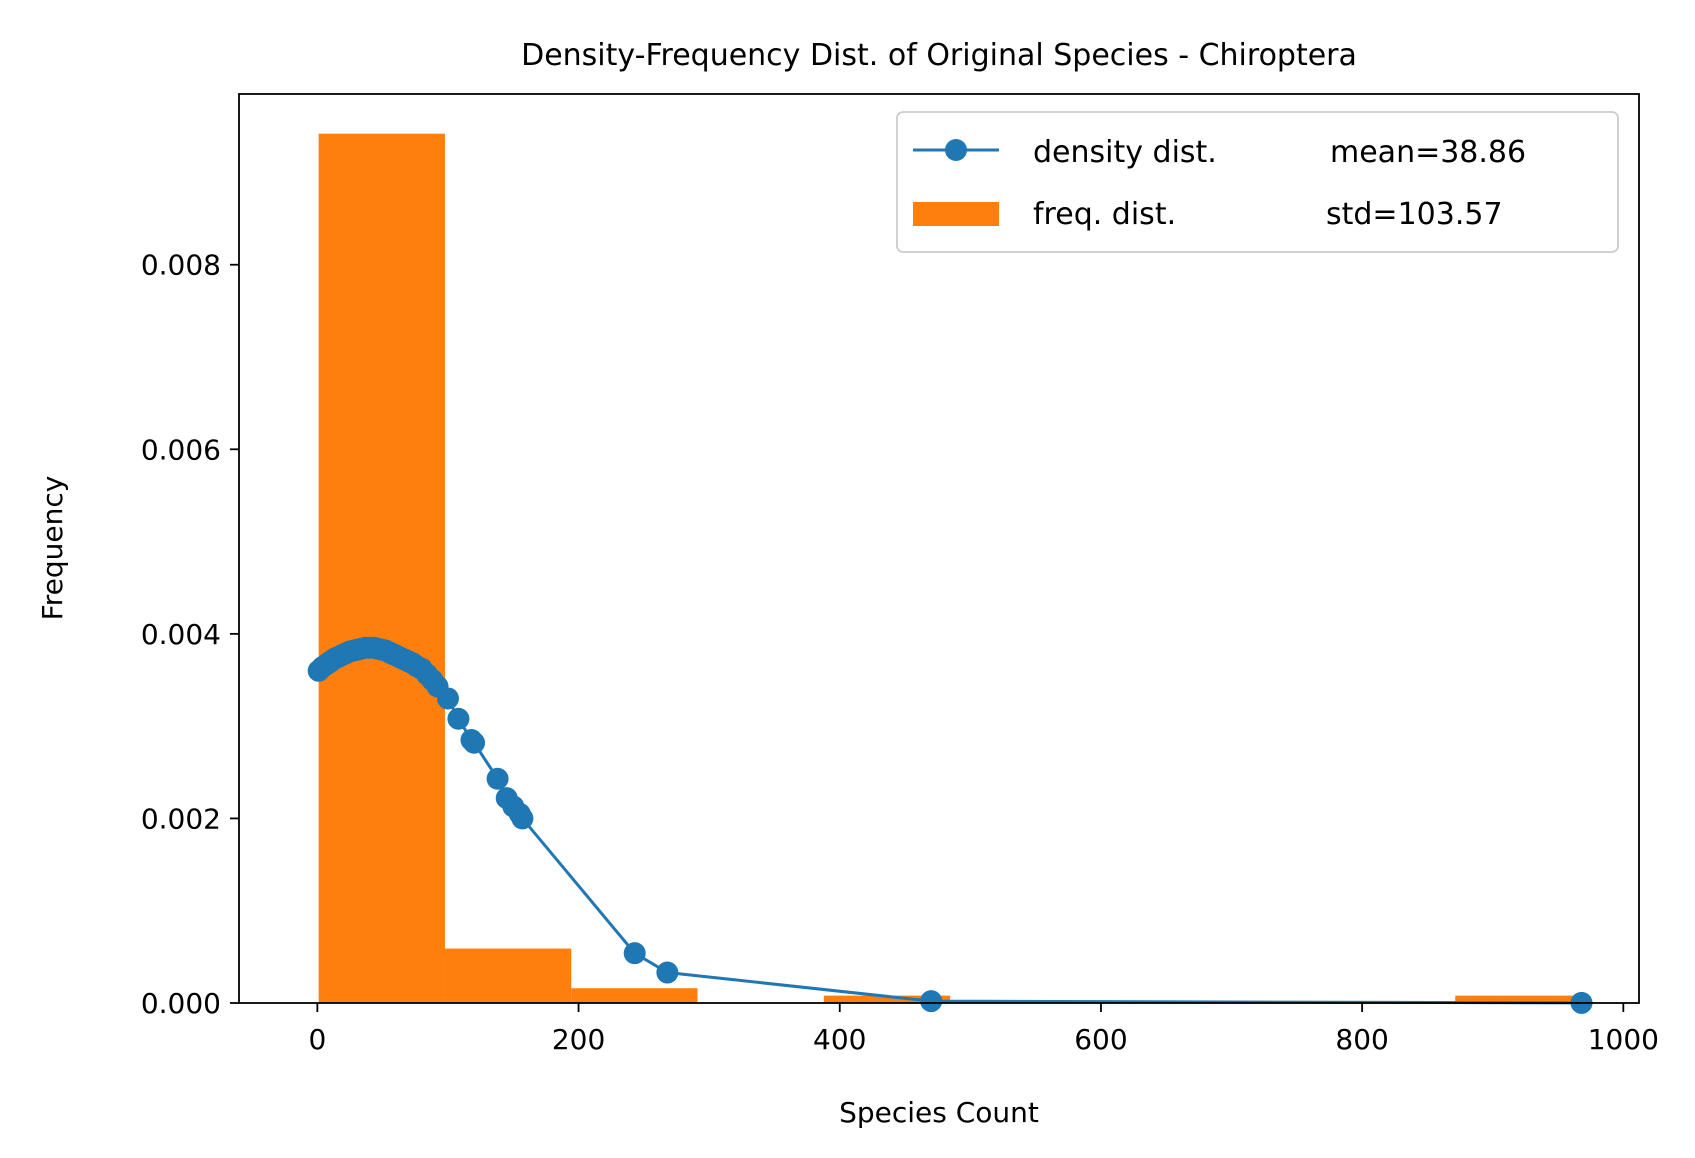  What do you see at coordinates (578, 1039) in the screenshot?
I see `x-tick-label: 200` at bounding box center [578, 1039].